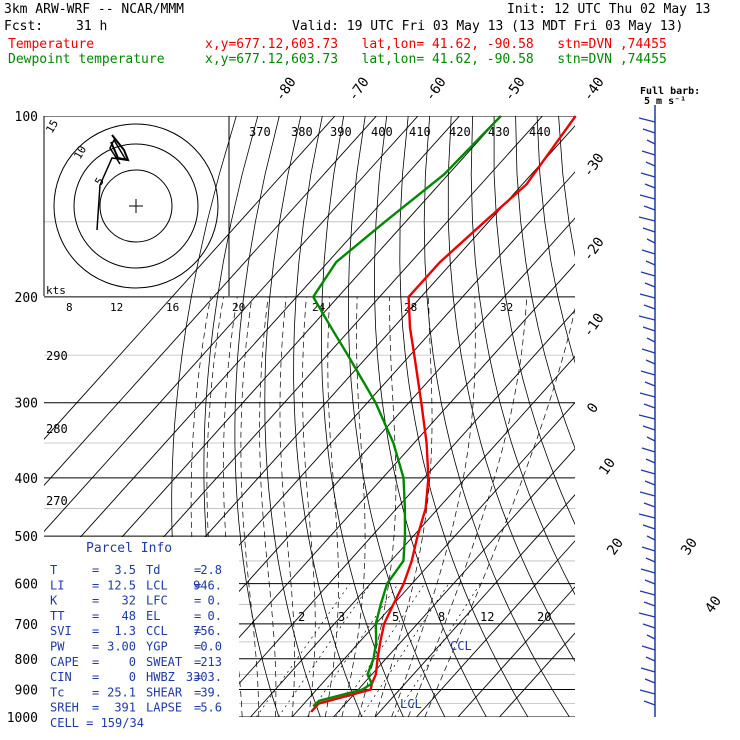 The image size is (740, 740). What do you see at coordinates (594, 165) in the screenshot?
I see `isotherm-label: -30` at bounding box center [594, 165].